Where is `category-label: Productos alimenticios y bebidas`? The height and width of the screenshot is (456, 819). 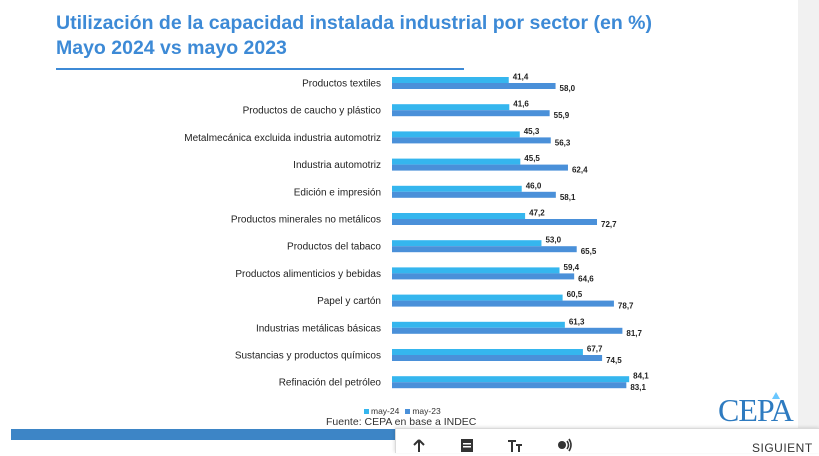 category-label: Productos alimenticios y bebidas is located at coordinates (308, 274).